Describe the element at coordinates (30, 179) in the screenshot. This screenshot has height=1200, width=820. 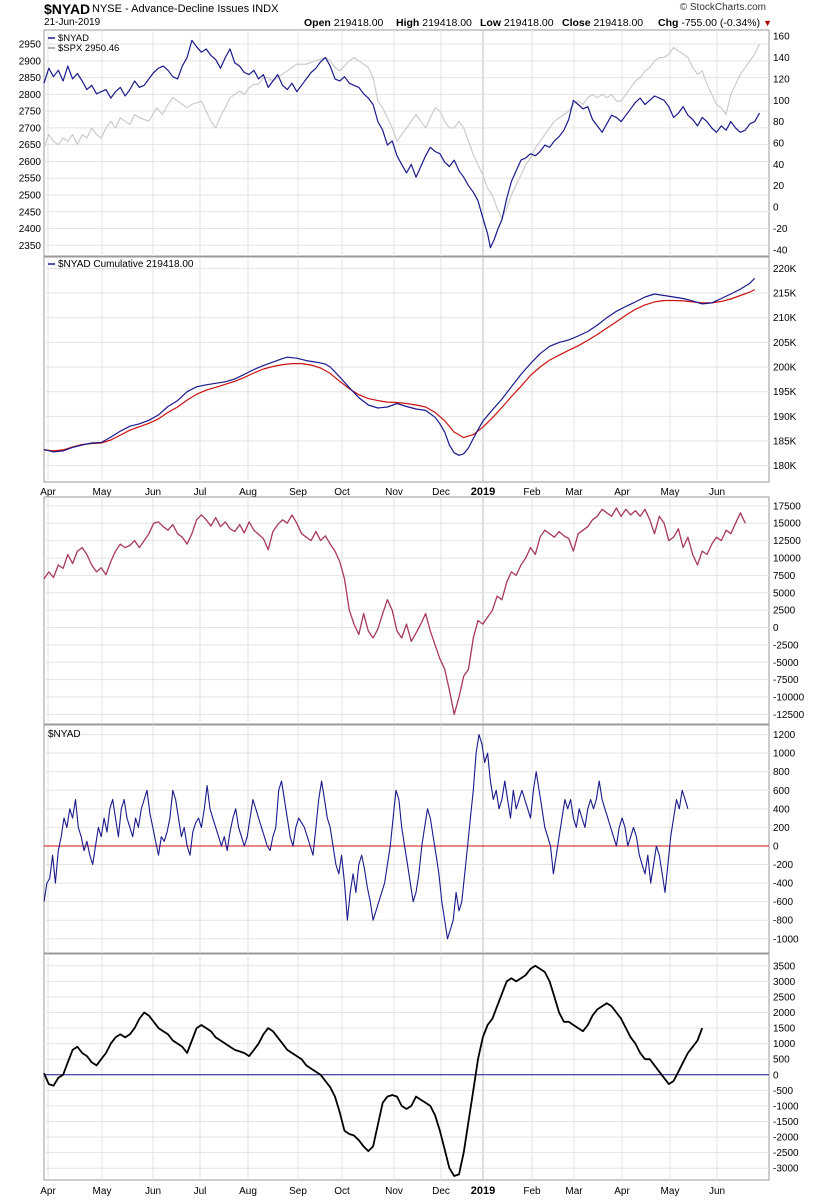
I see `left-tick-label: 2550` at that location.